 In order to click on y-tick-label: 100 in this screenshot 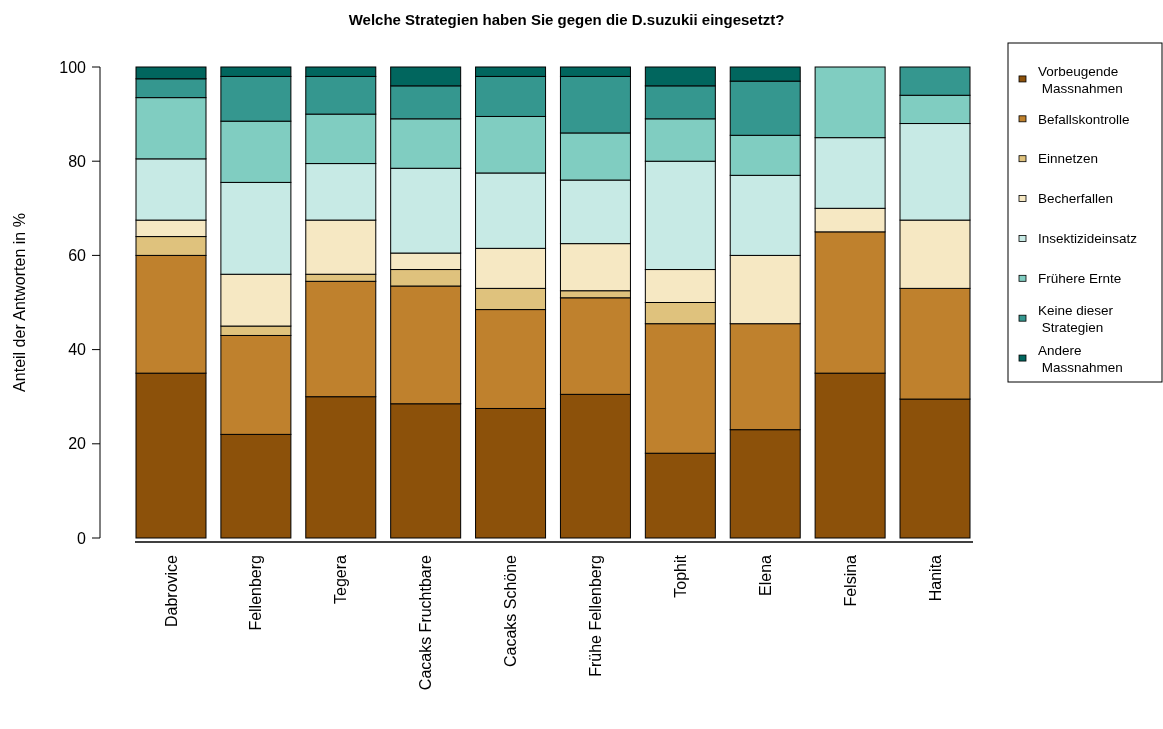, I will do `click(73, 67)`.